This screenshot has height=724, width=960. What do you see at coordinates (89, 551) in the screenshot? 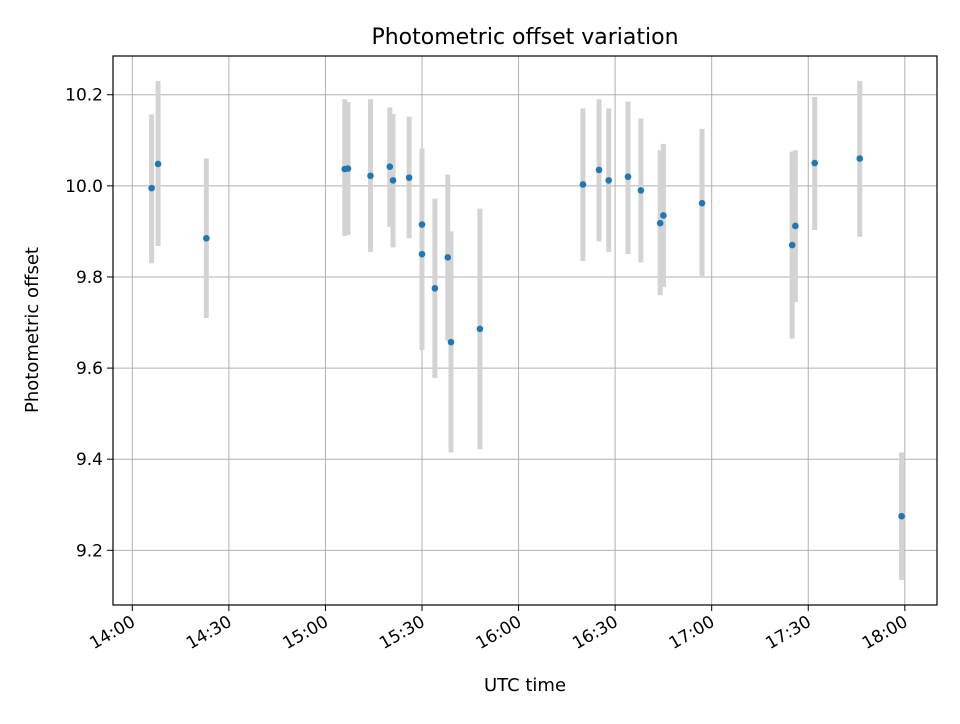
I see `y-tick-label: 9.2` at bounding box center [89, 551].